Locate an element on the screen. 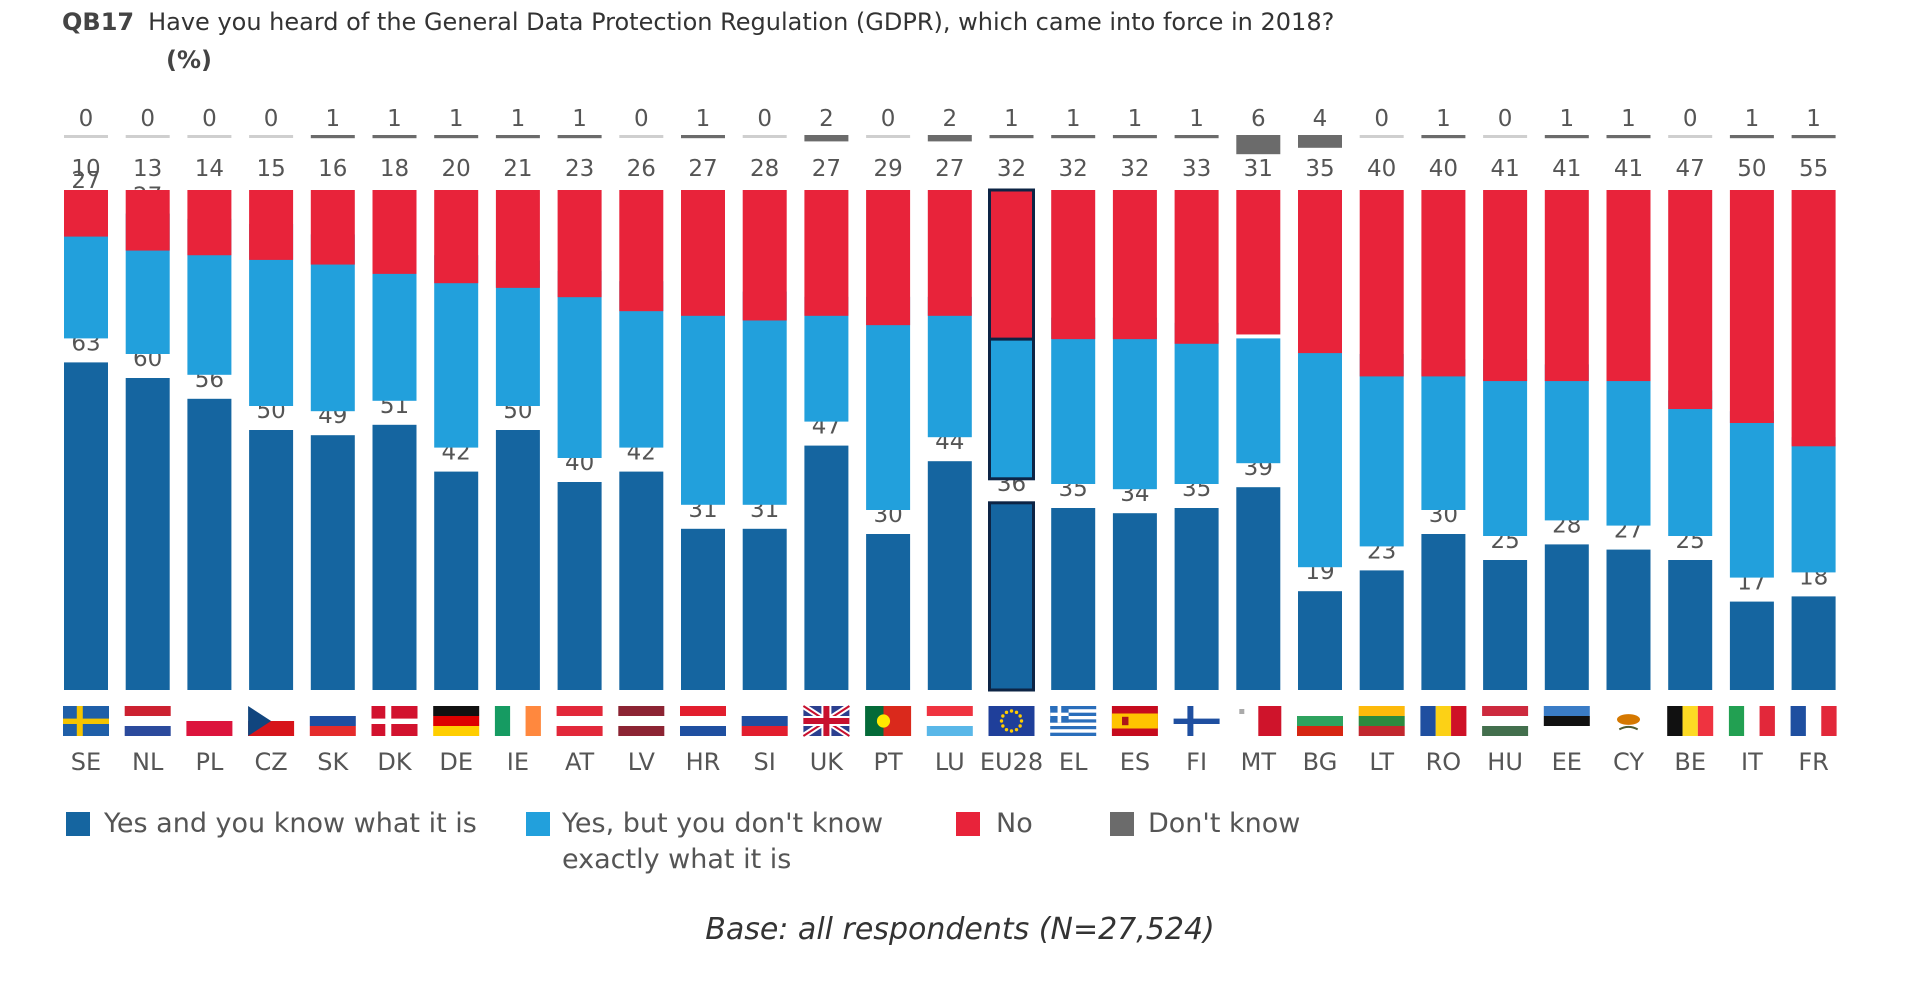 Image resolution: width=1920 pixels, height=981 pixels. category-label-eu28: EU28 is located at coordinates (1011, 762).